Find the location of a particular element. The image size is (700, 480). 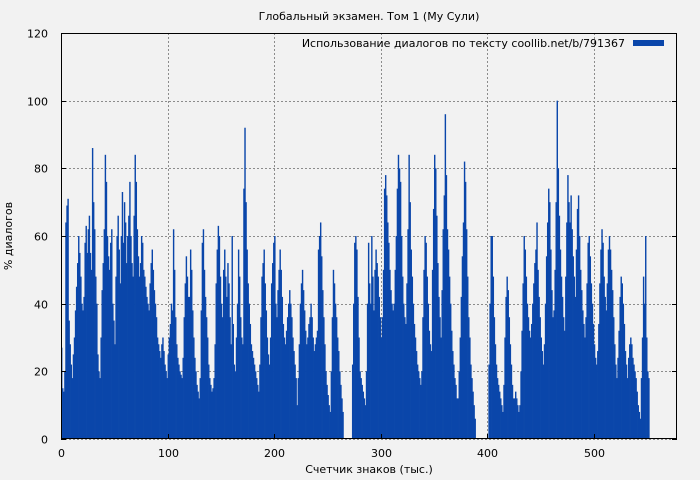

y-tick-label: 60 is located at coordinates (41, 237).